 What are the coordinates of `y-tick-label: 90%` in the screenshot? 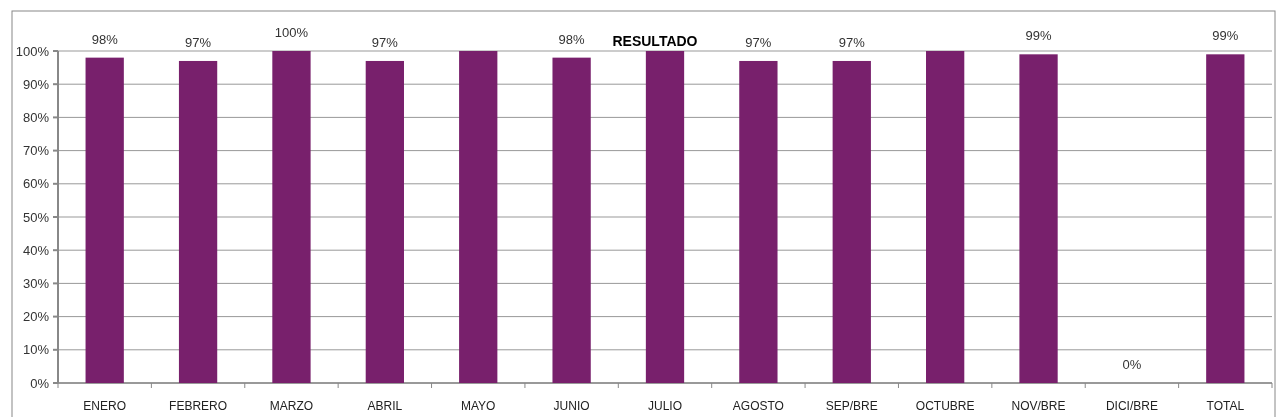 It's located at (36, 84).